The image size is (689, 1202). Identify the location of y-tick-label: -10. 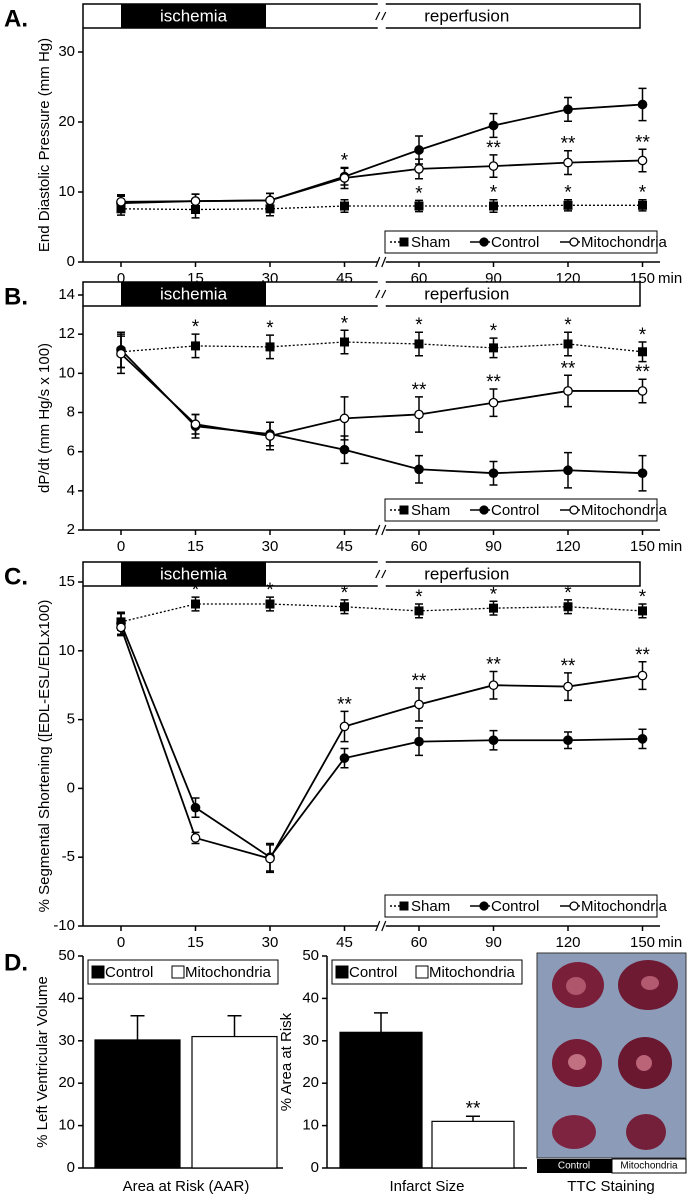
(64, 925).